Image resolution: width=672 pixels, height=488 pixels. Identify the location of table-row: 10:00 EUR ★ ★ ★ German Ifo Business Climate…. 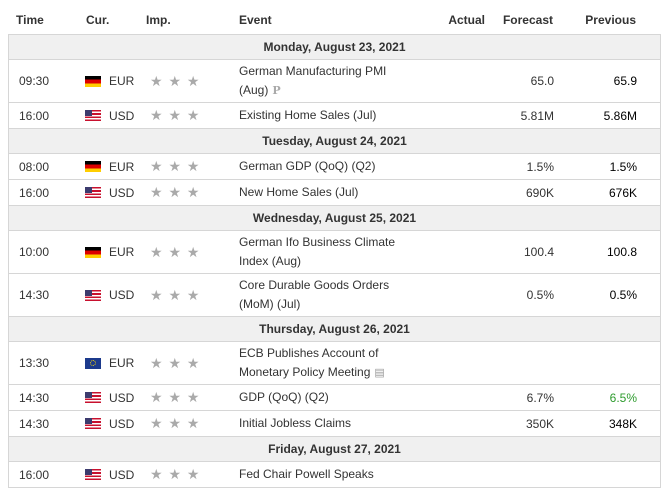
(334, 252).